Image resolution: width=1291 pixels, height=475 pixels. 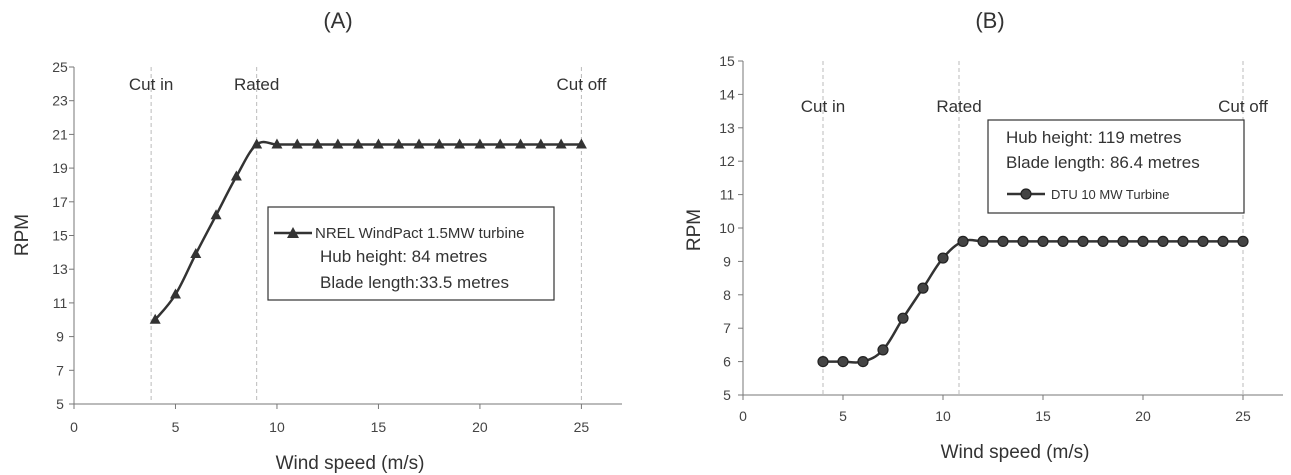 What do you see at coordinates (727, 261) in the screenshot?
I see `panel-b-ytick-label: 9` at bounding box center [727, 261].